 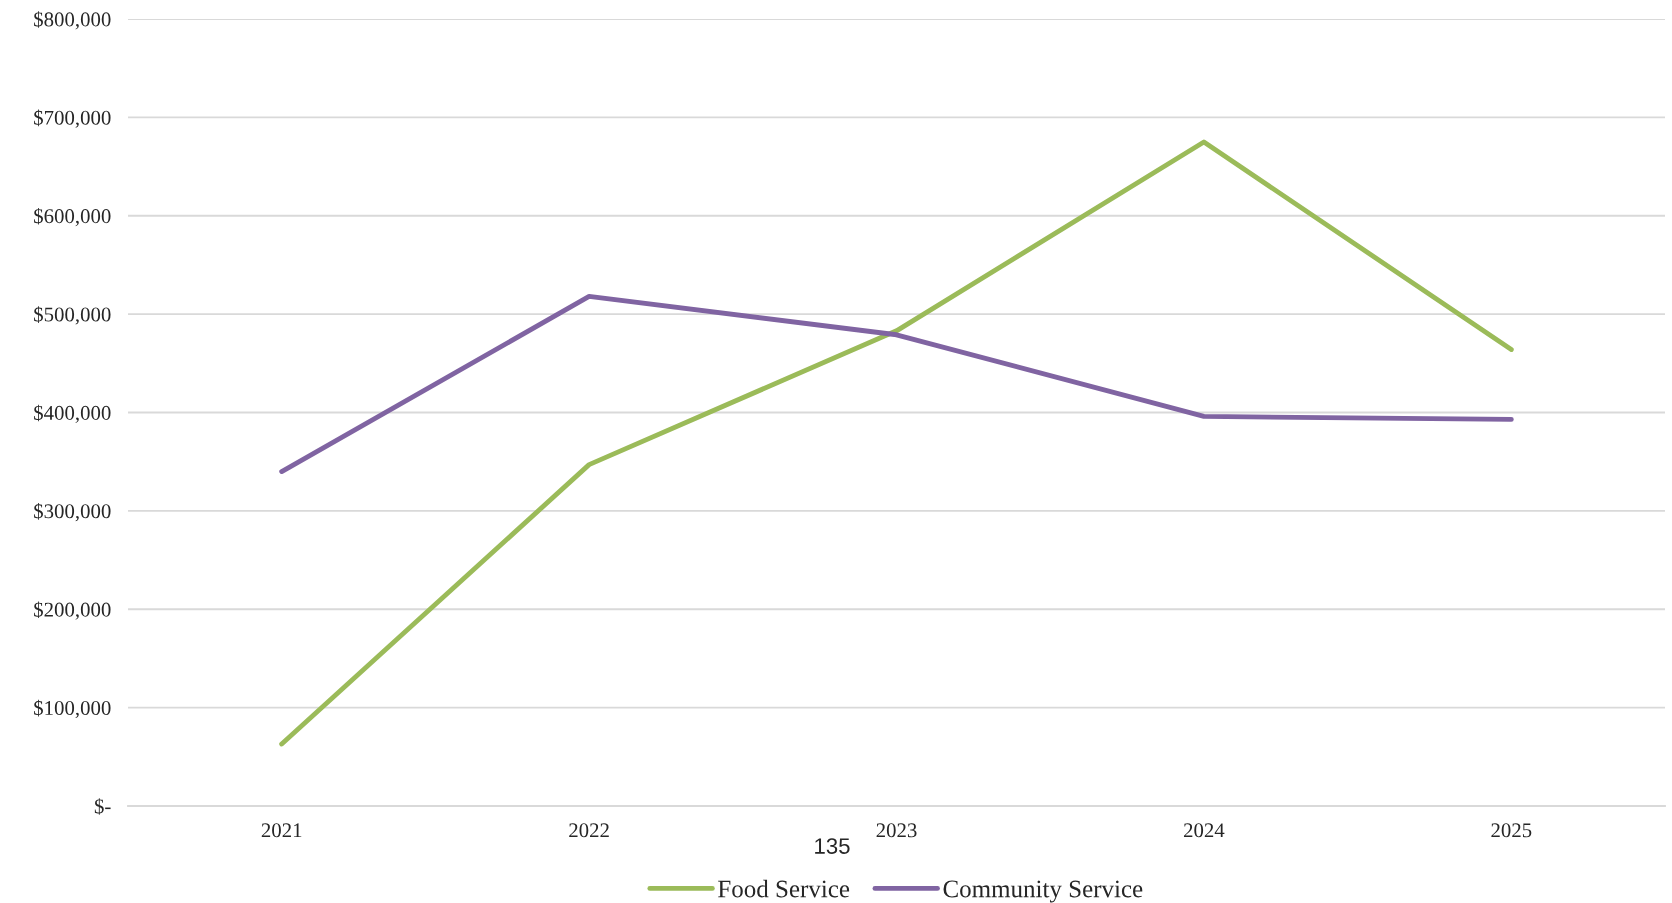 What do you see at coordinates (1511, 830) in the screenshot?
I see `x-tick-label: 2025` at bounding box center [1511, 830].